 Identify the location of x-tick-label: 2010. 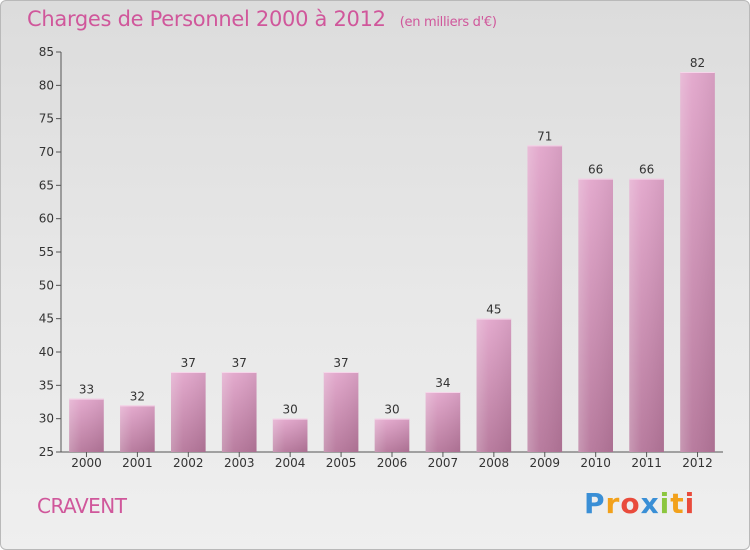
(595, 463).